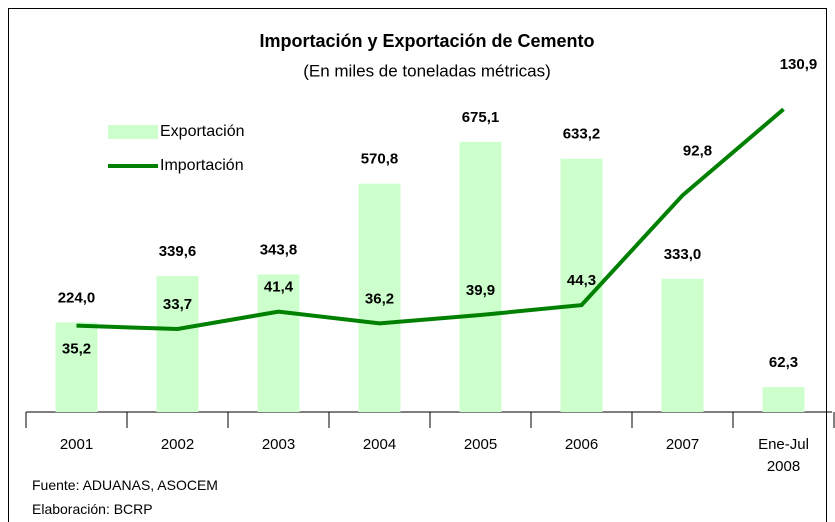 This screenshot has width=835, height=522. Describe the element at coordinates (379, 444) in the screenshot. I see `x-tick-label: 2004` at that location.